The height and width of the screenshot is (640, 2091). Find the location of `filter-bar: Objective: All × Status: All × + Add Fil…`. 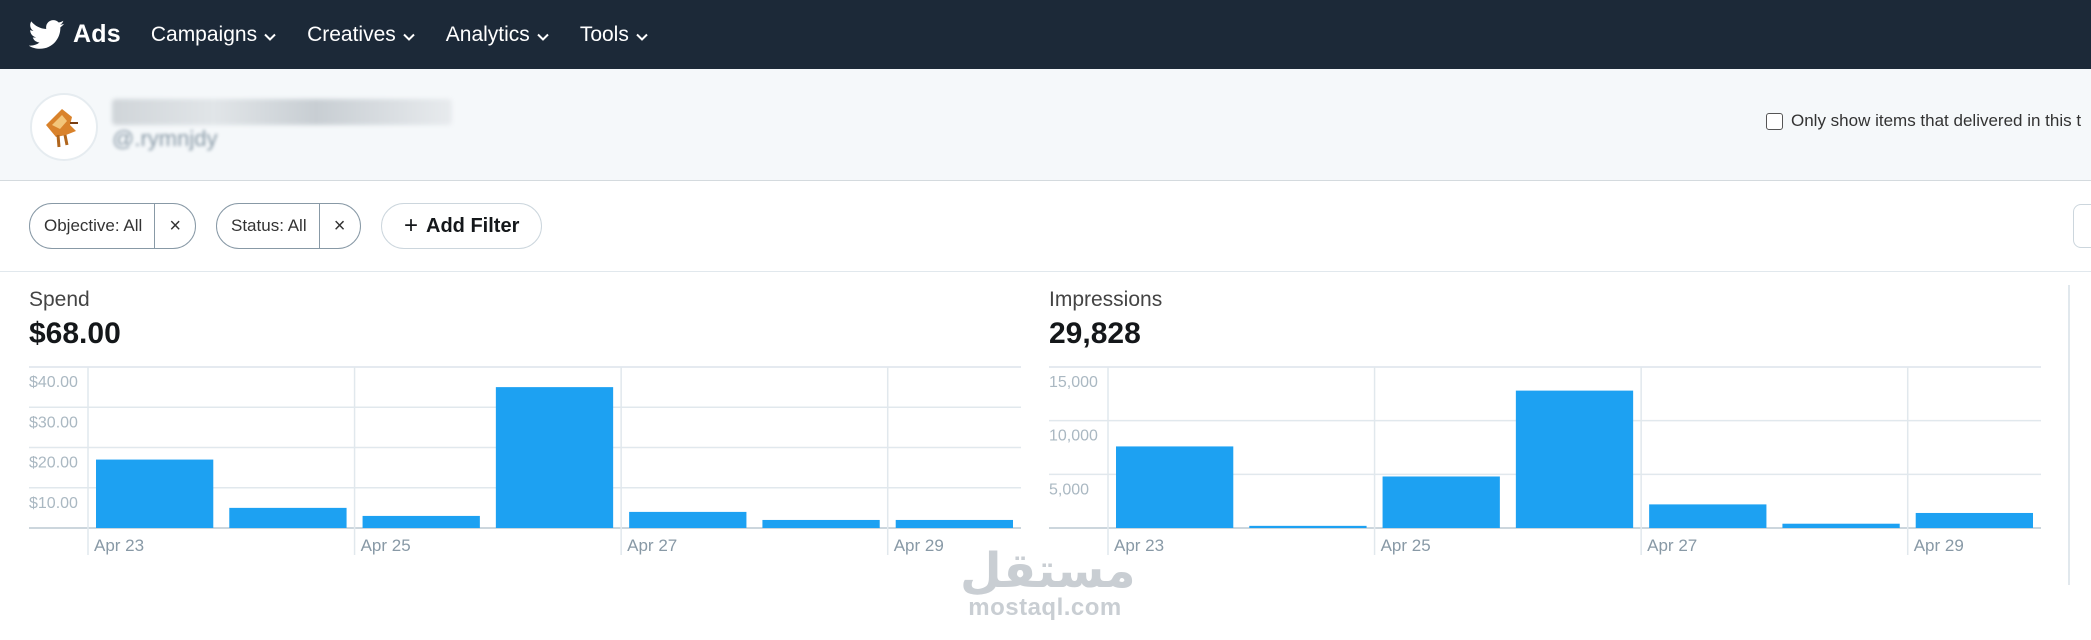

filter-bar: Objective: All × Status: All × + Add Fil… is located at coordinates (1045, 227).